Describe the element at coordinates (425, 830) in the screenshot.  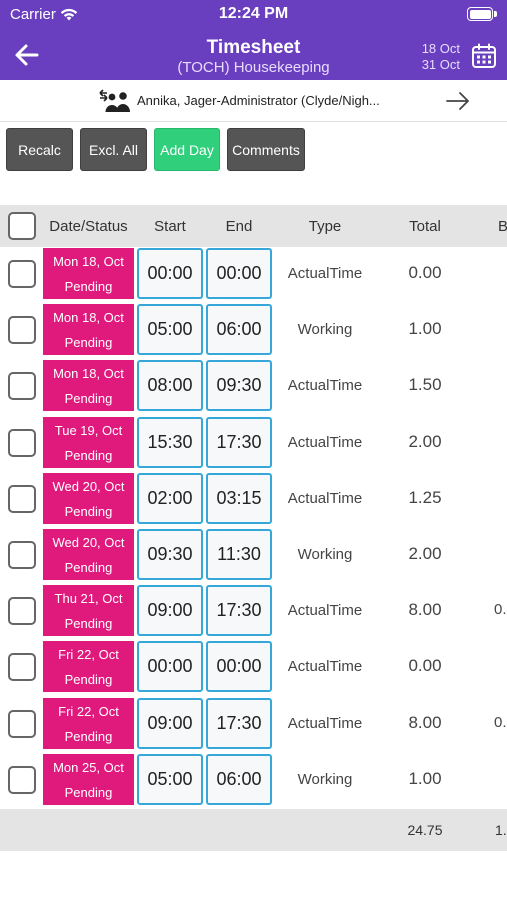
I see `footer-total: 24.75` at that location.